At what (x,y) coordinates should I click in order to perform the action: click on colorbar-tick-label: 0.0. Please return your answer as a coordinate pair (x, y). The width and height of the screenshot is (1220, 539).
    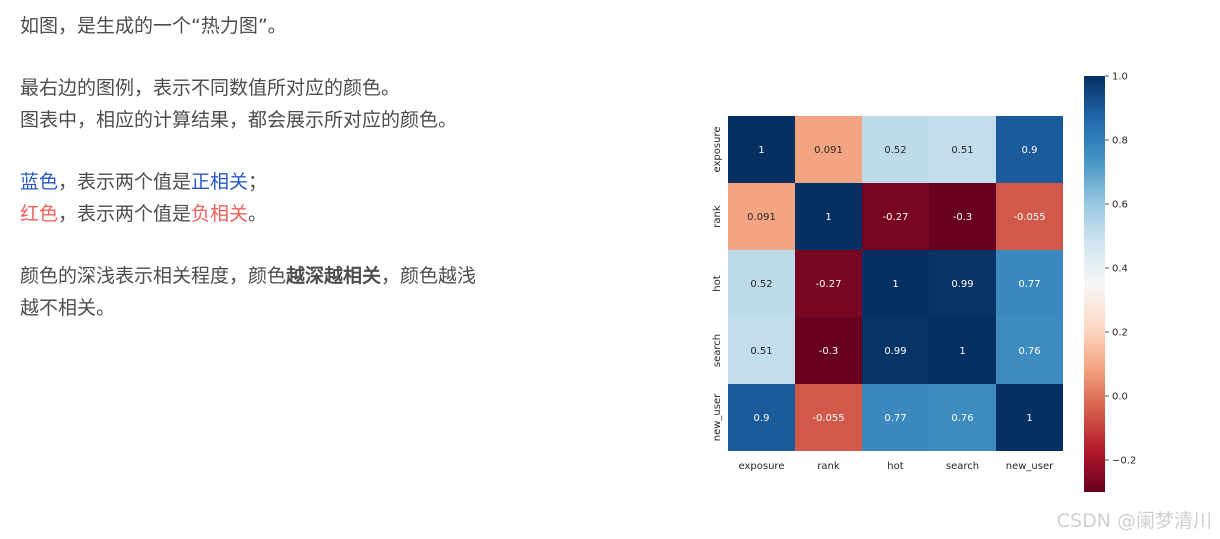
    Looking at the image, I should click on (1120, 397).